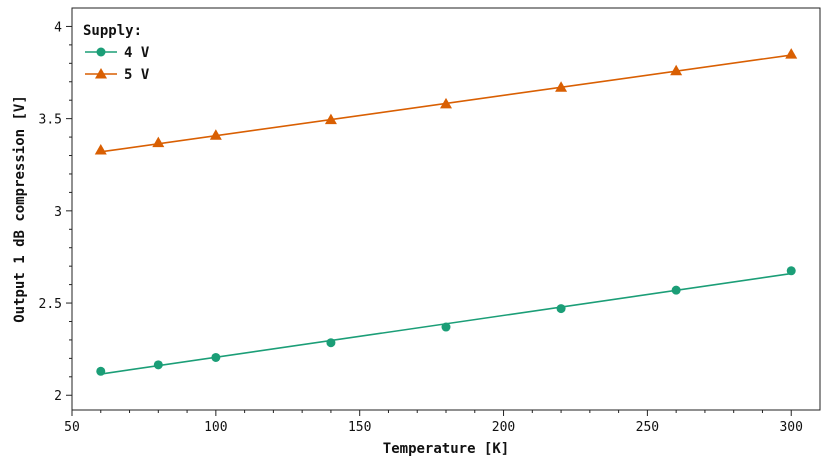  I want to click on y-tick-label: 3.5, so click(50, 120).